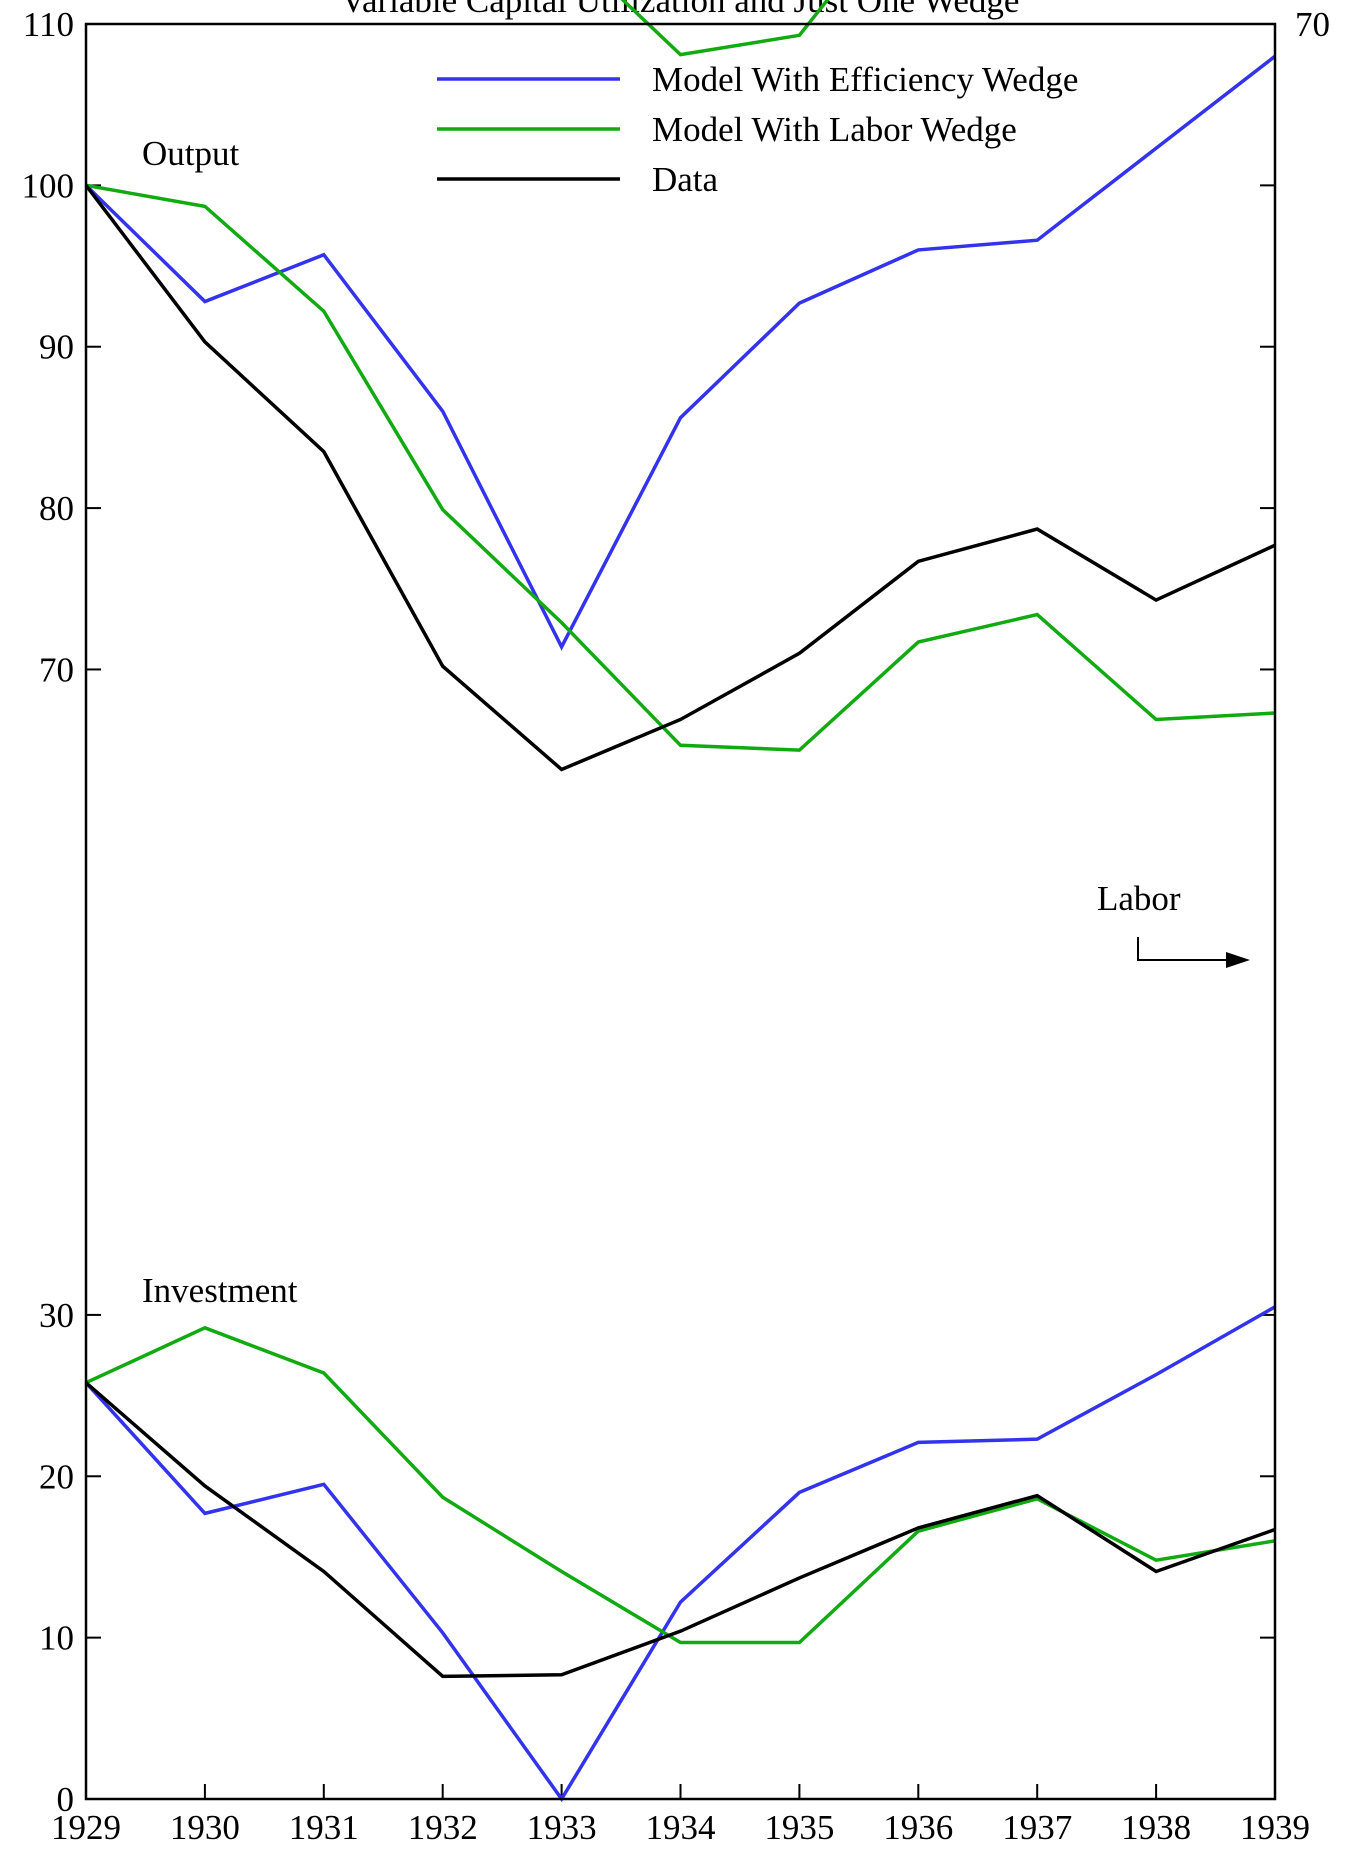 This screenshot has width=1369, height=1849. What do you see at coordinates (562, 1827) in the screenshot?
I see `x-tick-label: 1933` at bounding box center [562, 1827].